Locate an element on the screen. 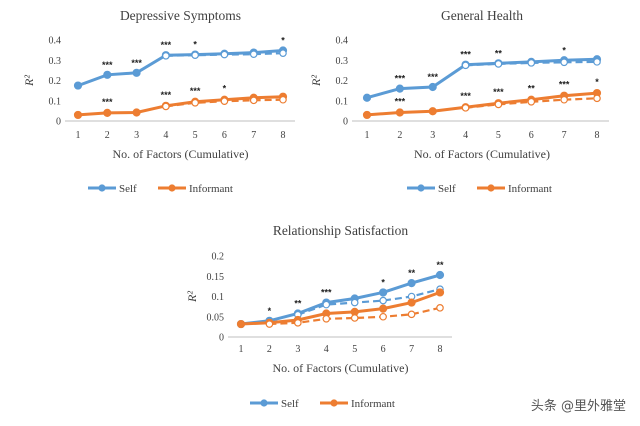 This screenshot has height=426, width=640. series-line-informant-solid is located at coordinates (340, 308).